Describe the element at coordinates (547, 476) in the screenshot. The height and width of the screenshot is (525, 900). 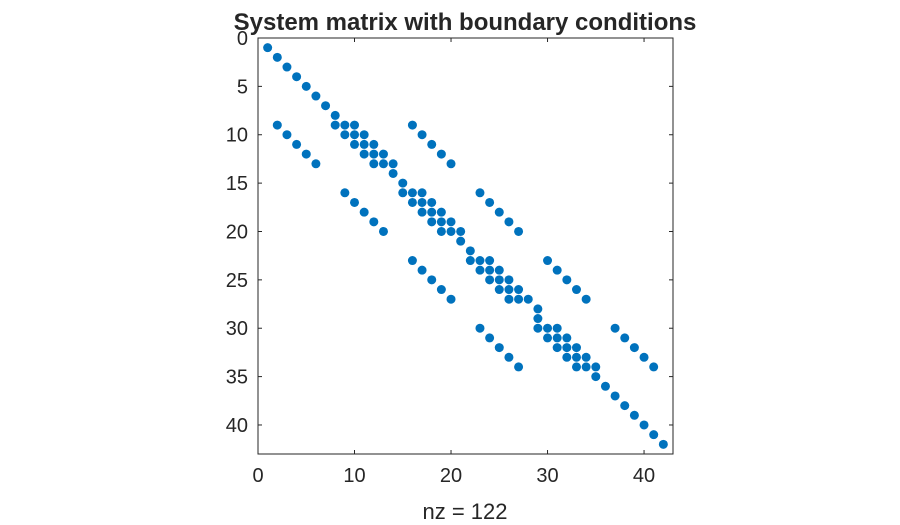
I see `x-tick-label: 30` at that location.